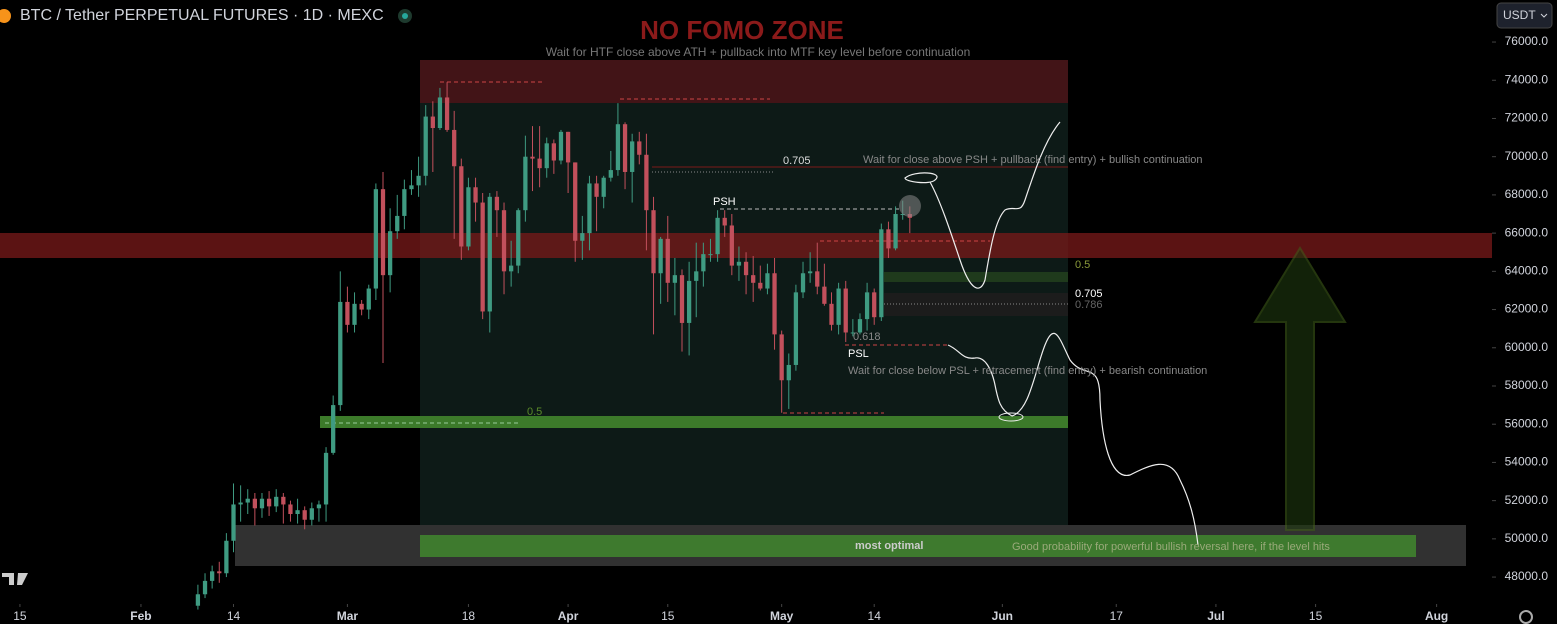 Image resolution: width=1557 pixels, height=624 pixels. Describe the element at coordinates (1527, 538) in the screenshot. I see `y-tick-label: 50000.0` at that location.